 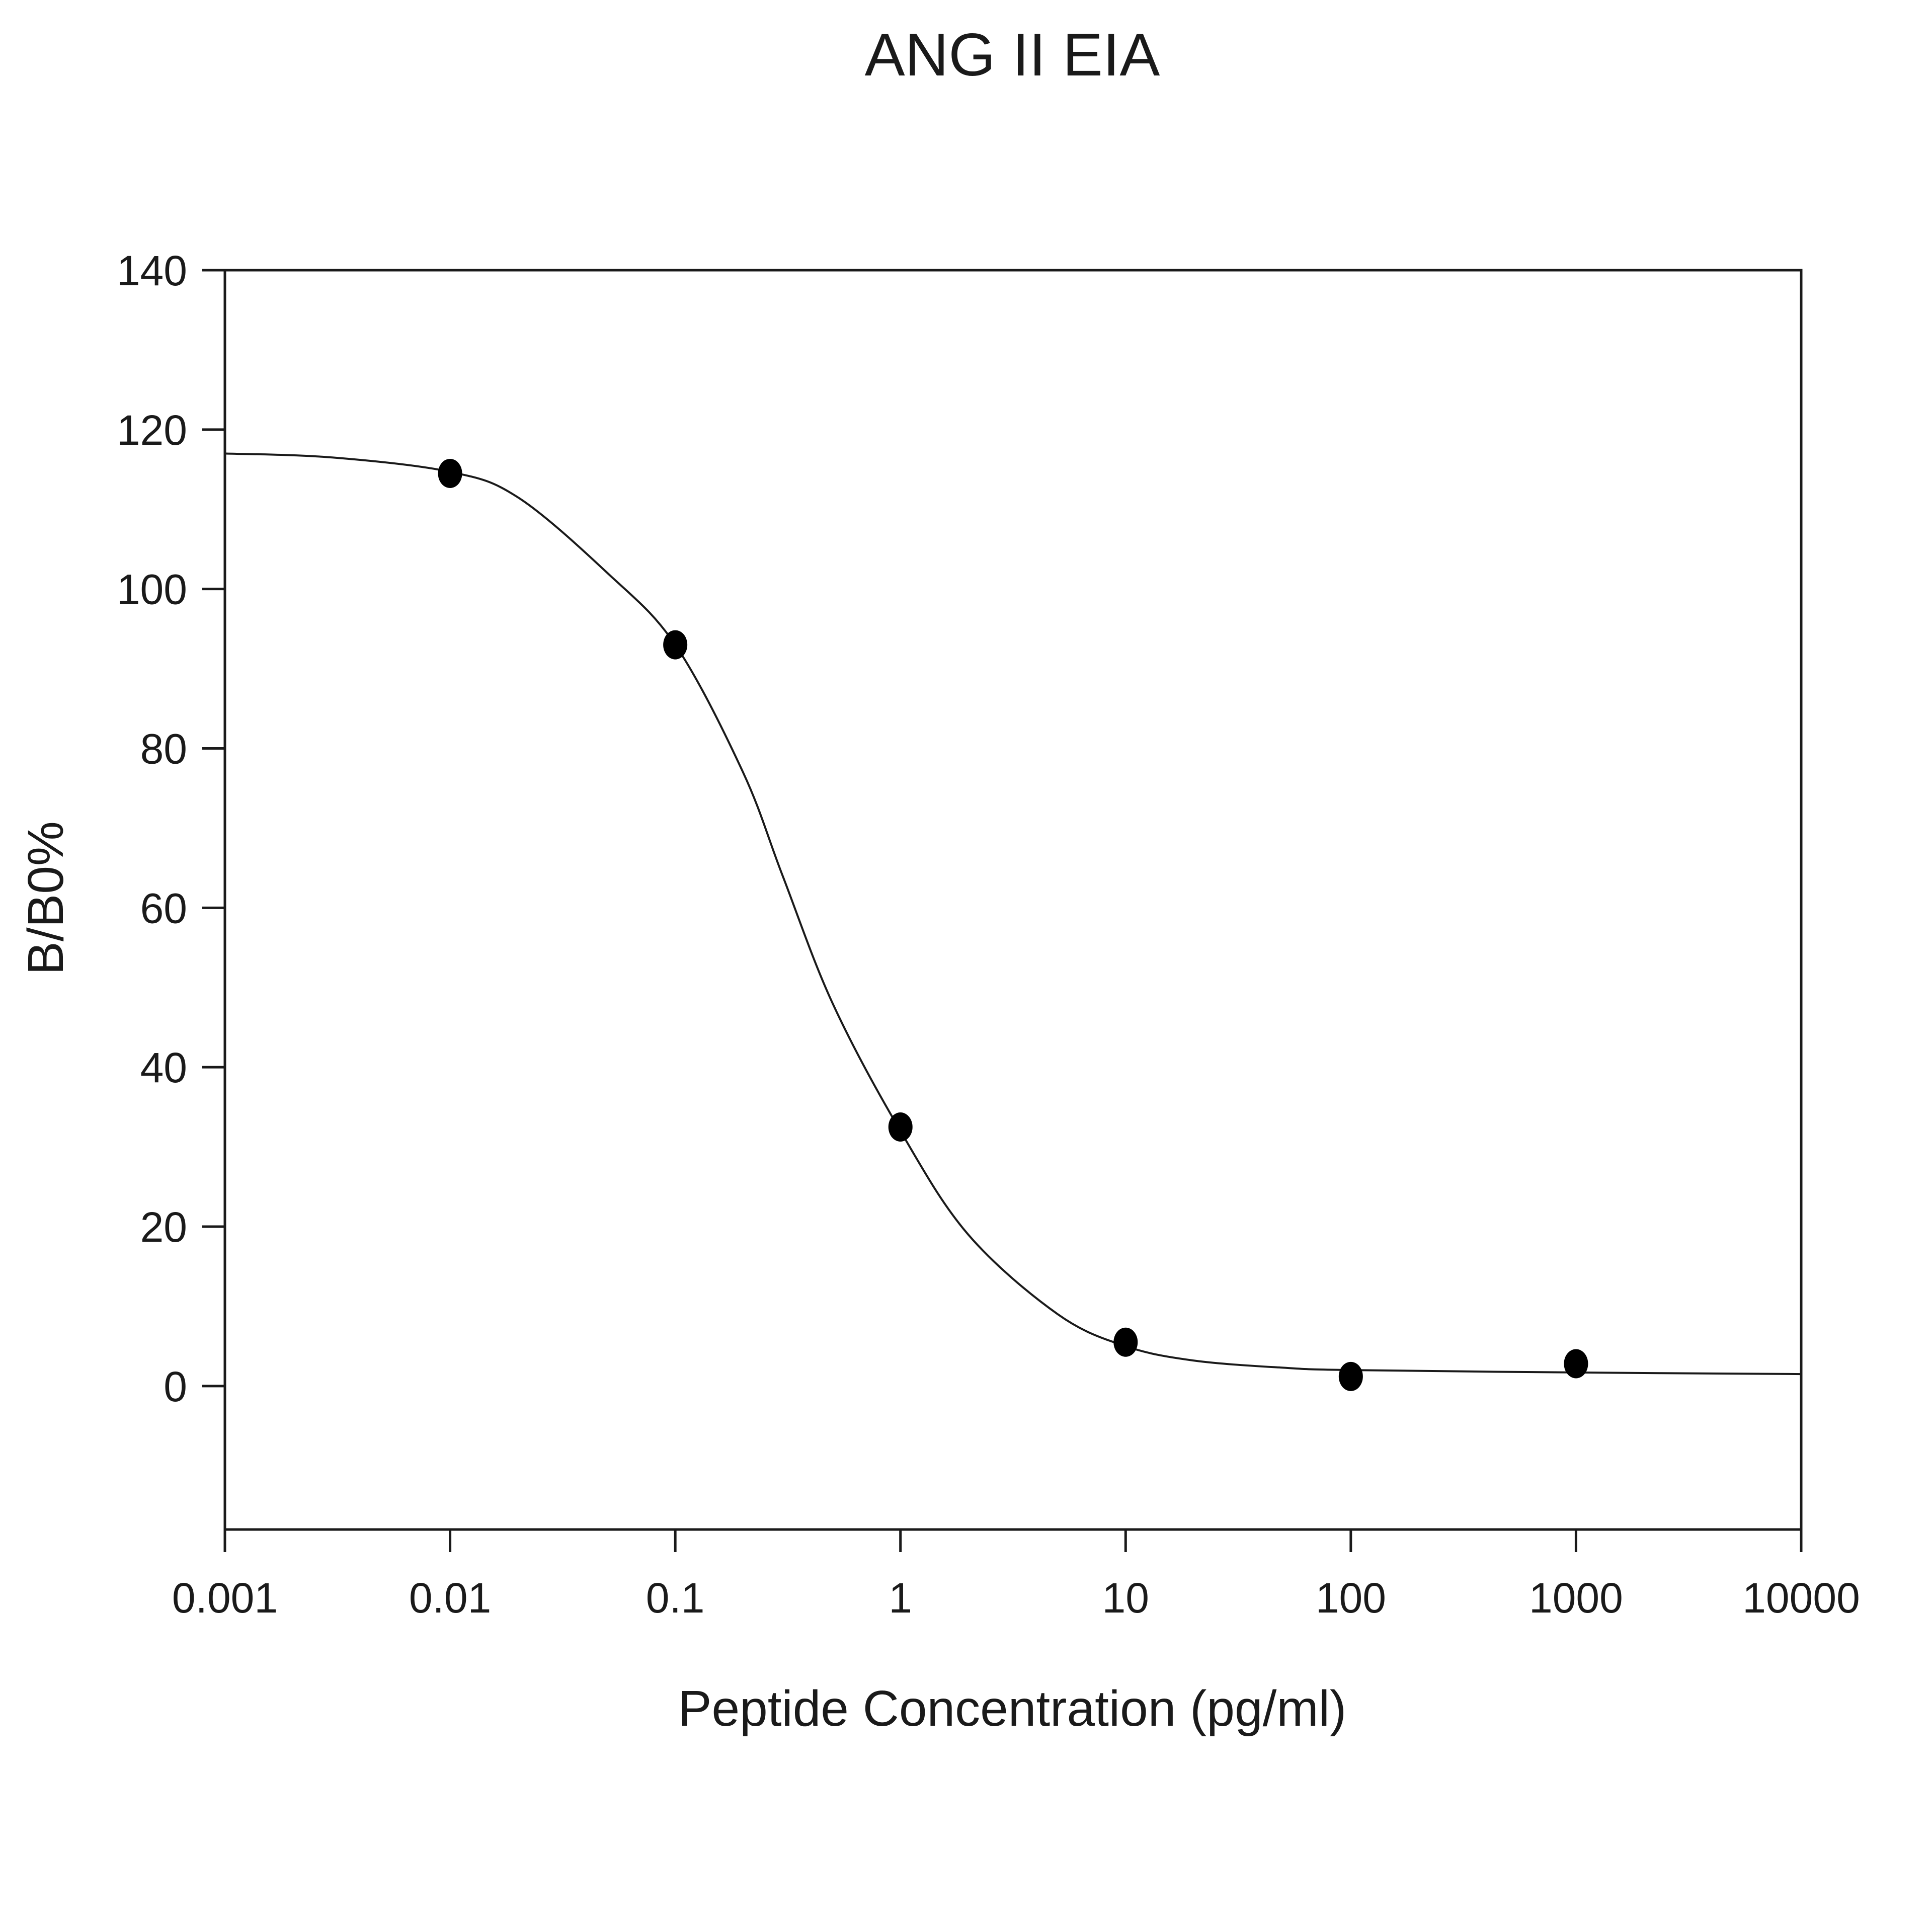 What do you see at coordinates (901, 1598) in the screenshot?
I see `x-tick-label: 1` at bounding box center [901, 1598].